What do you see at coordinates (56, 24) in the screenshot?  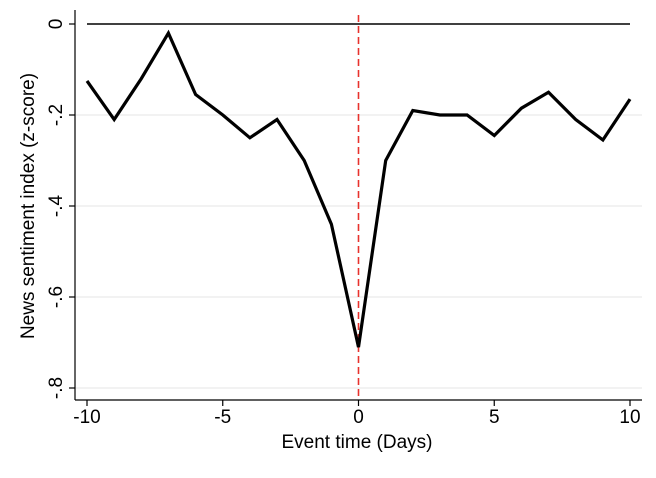 I see `y-tick-label: 0` at bounding box center [56, 24].